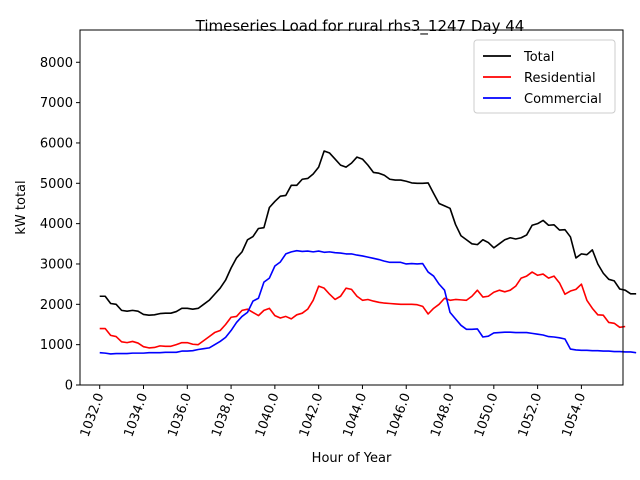 The width and height of the screenshot is (640, 480). I want to click on y-tick-label: 2000, so click(56, 305).